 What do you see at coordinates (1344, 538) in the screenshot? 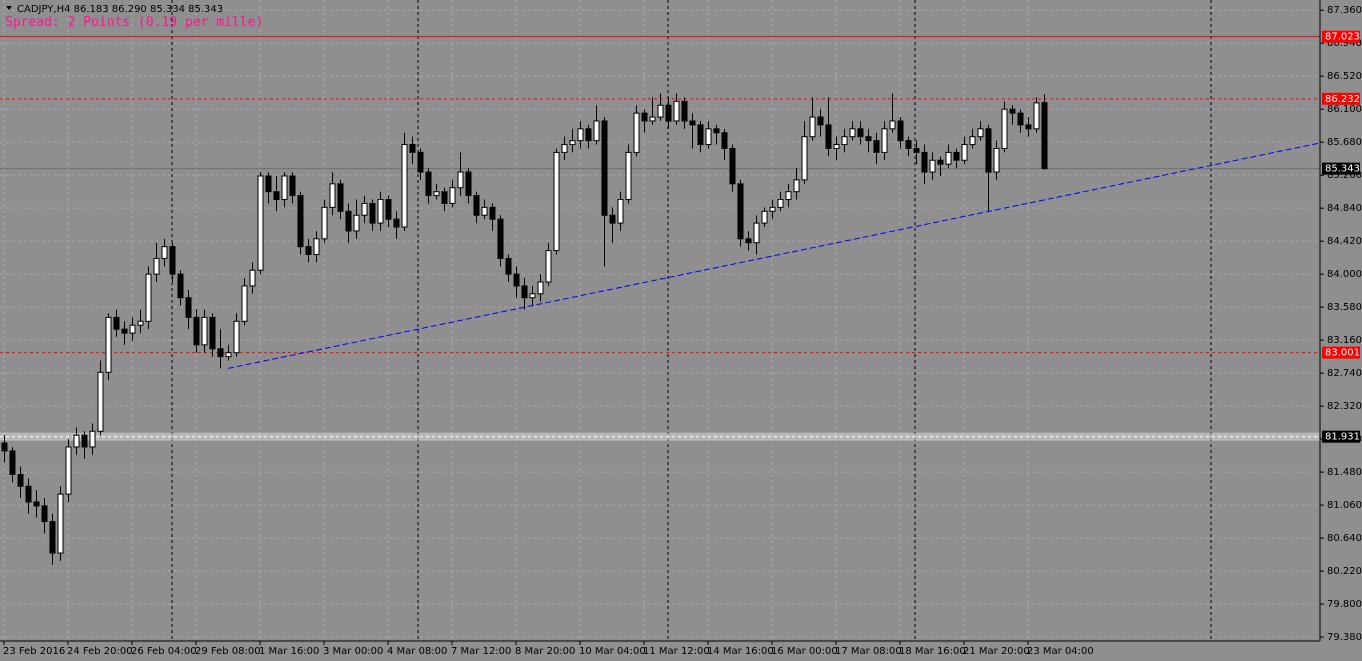
I see `y-tick-label: 80.640` at bounding box center [1344, 538].